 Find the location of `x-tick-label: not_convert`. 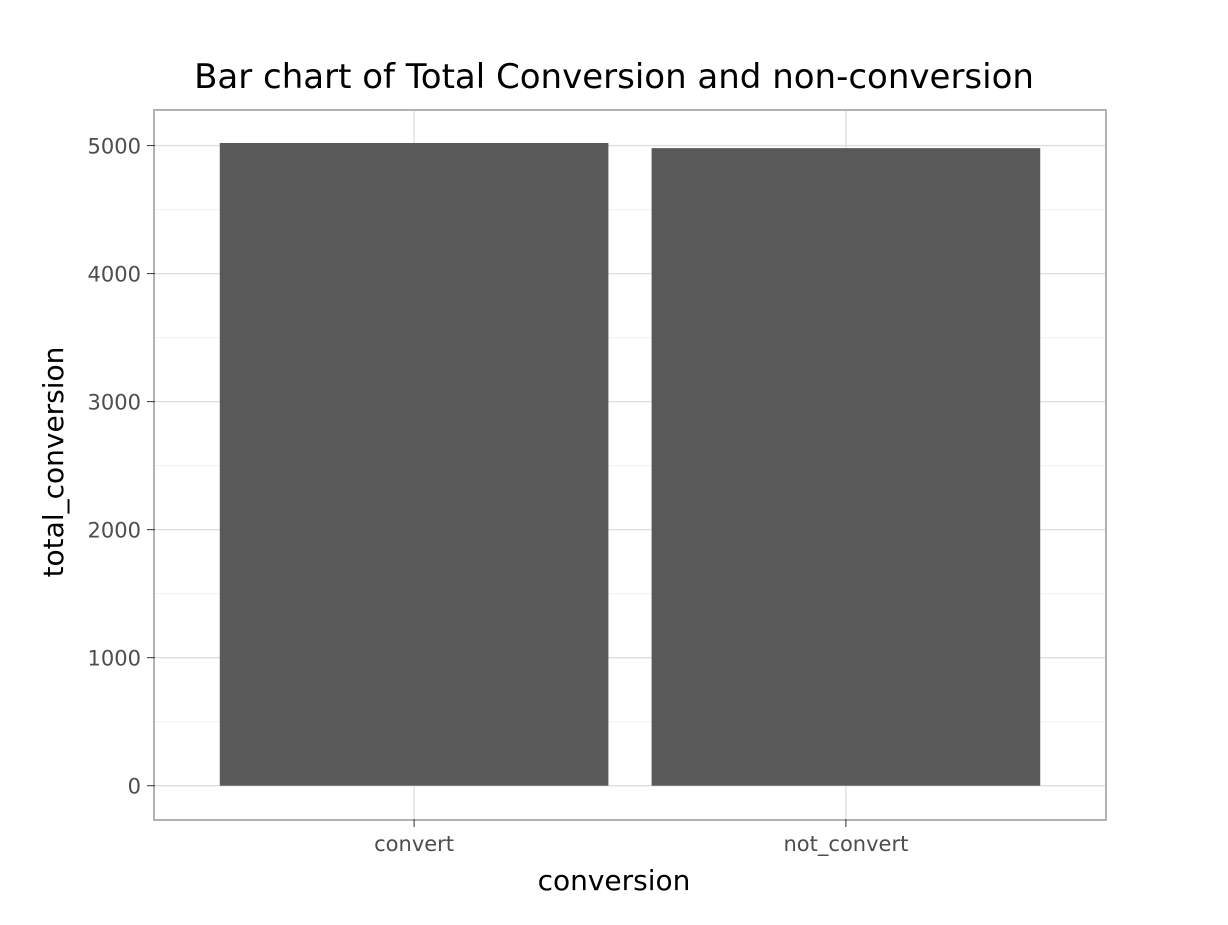

x-tick-label: not_convert is located at coordinates (846, 844).